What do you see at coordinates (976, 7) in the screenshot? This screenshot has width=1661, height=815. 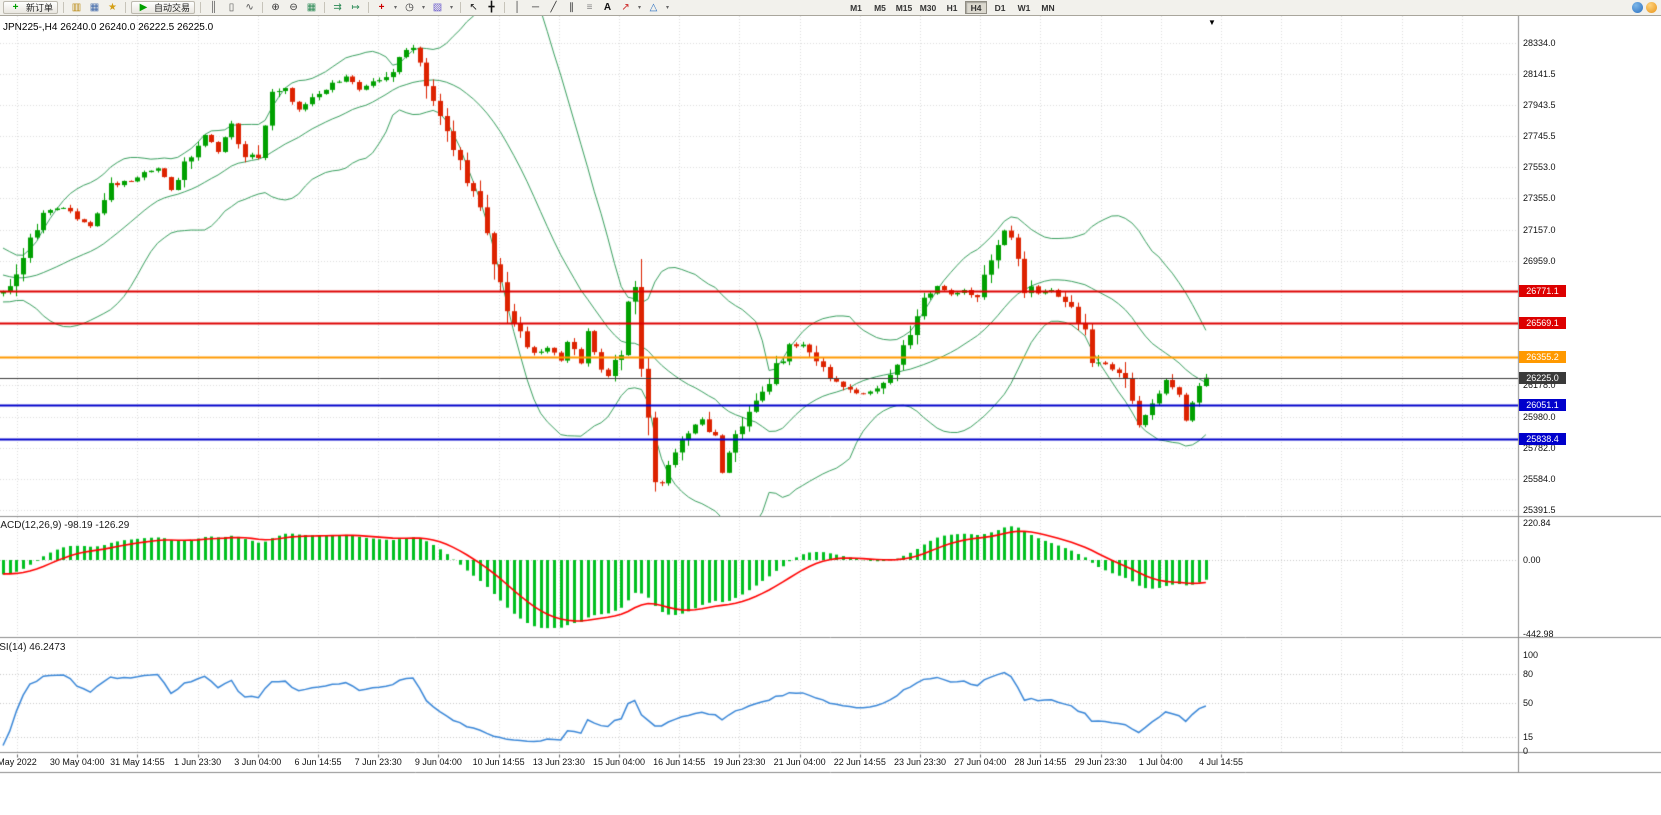 I see `timeframe-button-h4: H4` at bounding box center [976, 7].